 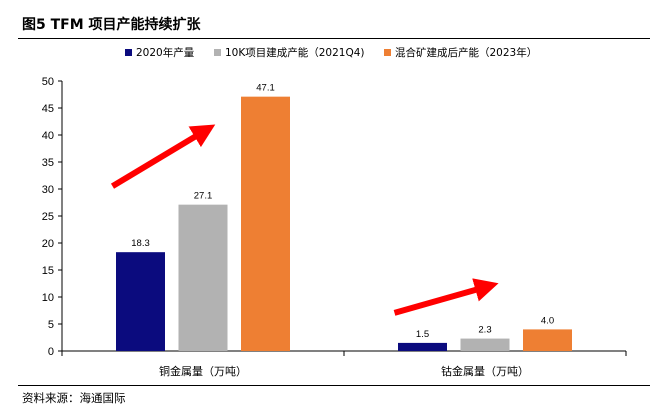 I want to click on data-label: 27.1, so click(x=203, y=196).